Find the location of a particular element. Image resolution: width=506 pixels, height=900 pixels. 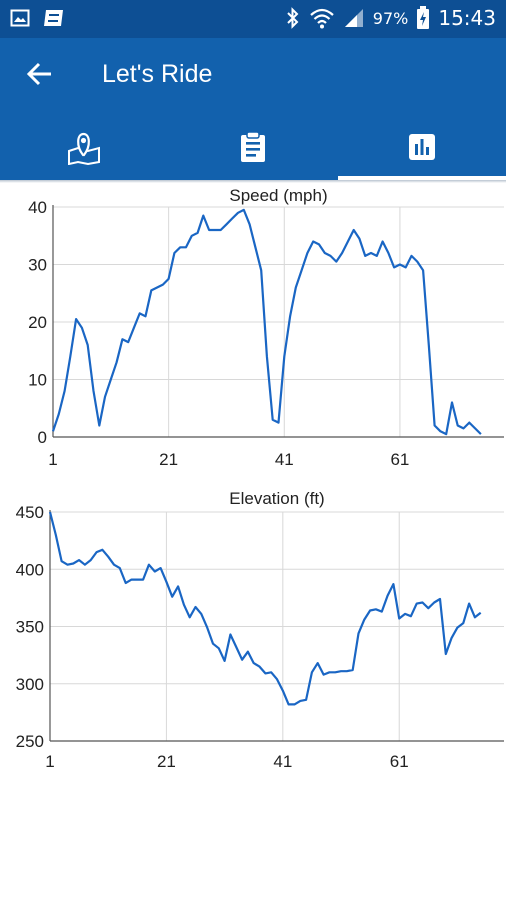

arrow-back-icon is located at coordinates (40, 74).